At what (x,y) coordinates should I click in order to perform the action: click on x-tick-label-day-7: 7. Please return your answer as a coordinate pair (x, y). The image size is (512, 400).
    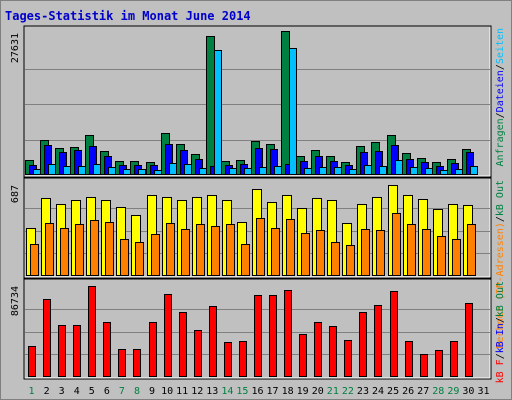
    Looking at the image, I should click on (122, 391).